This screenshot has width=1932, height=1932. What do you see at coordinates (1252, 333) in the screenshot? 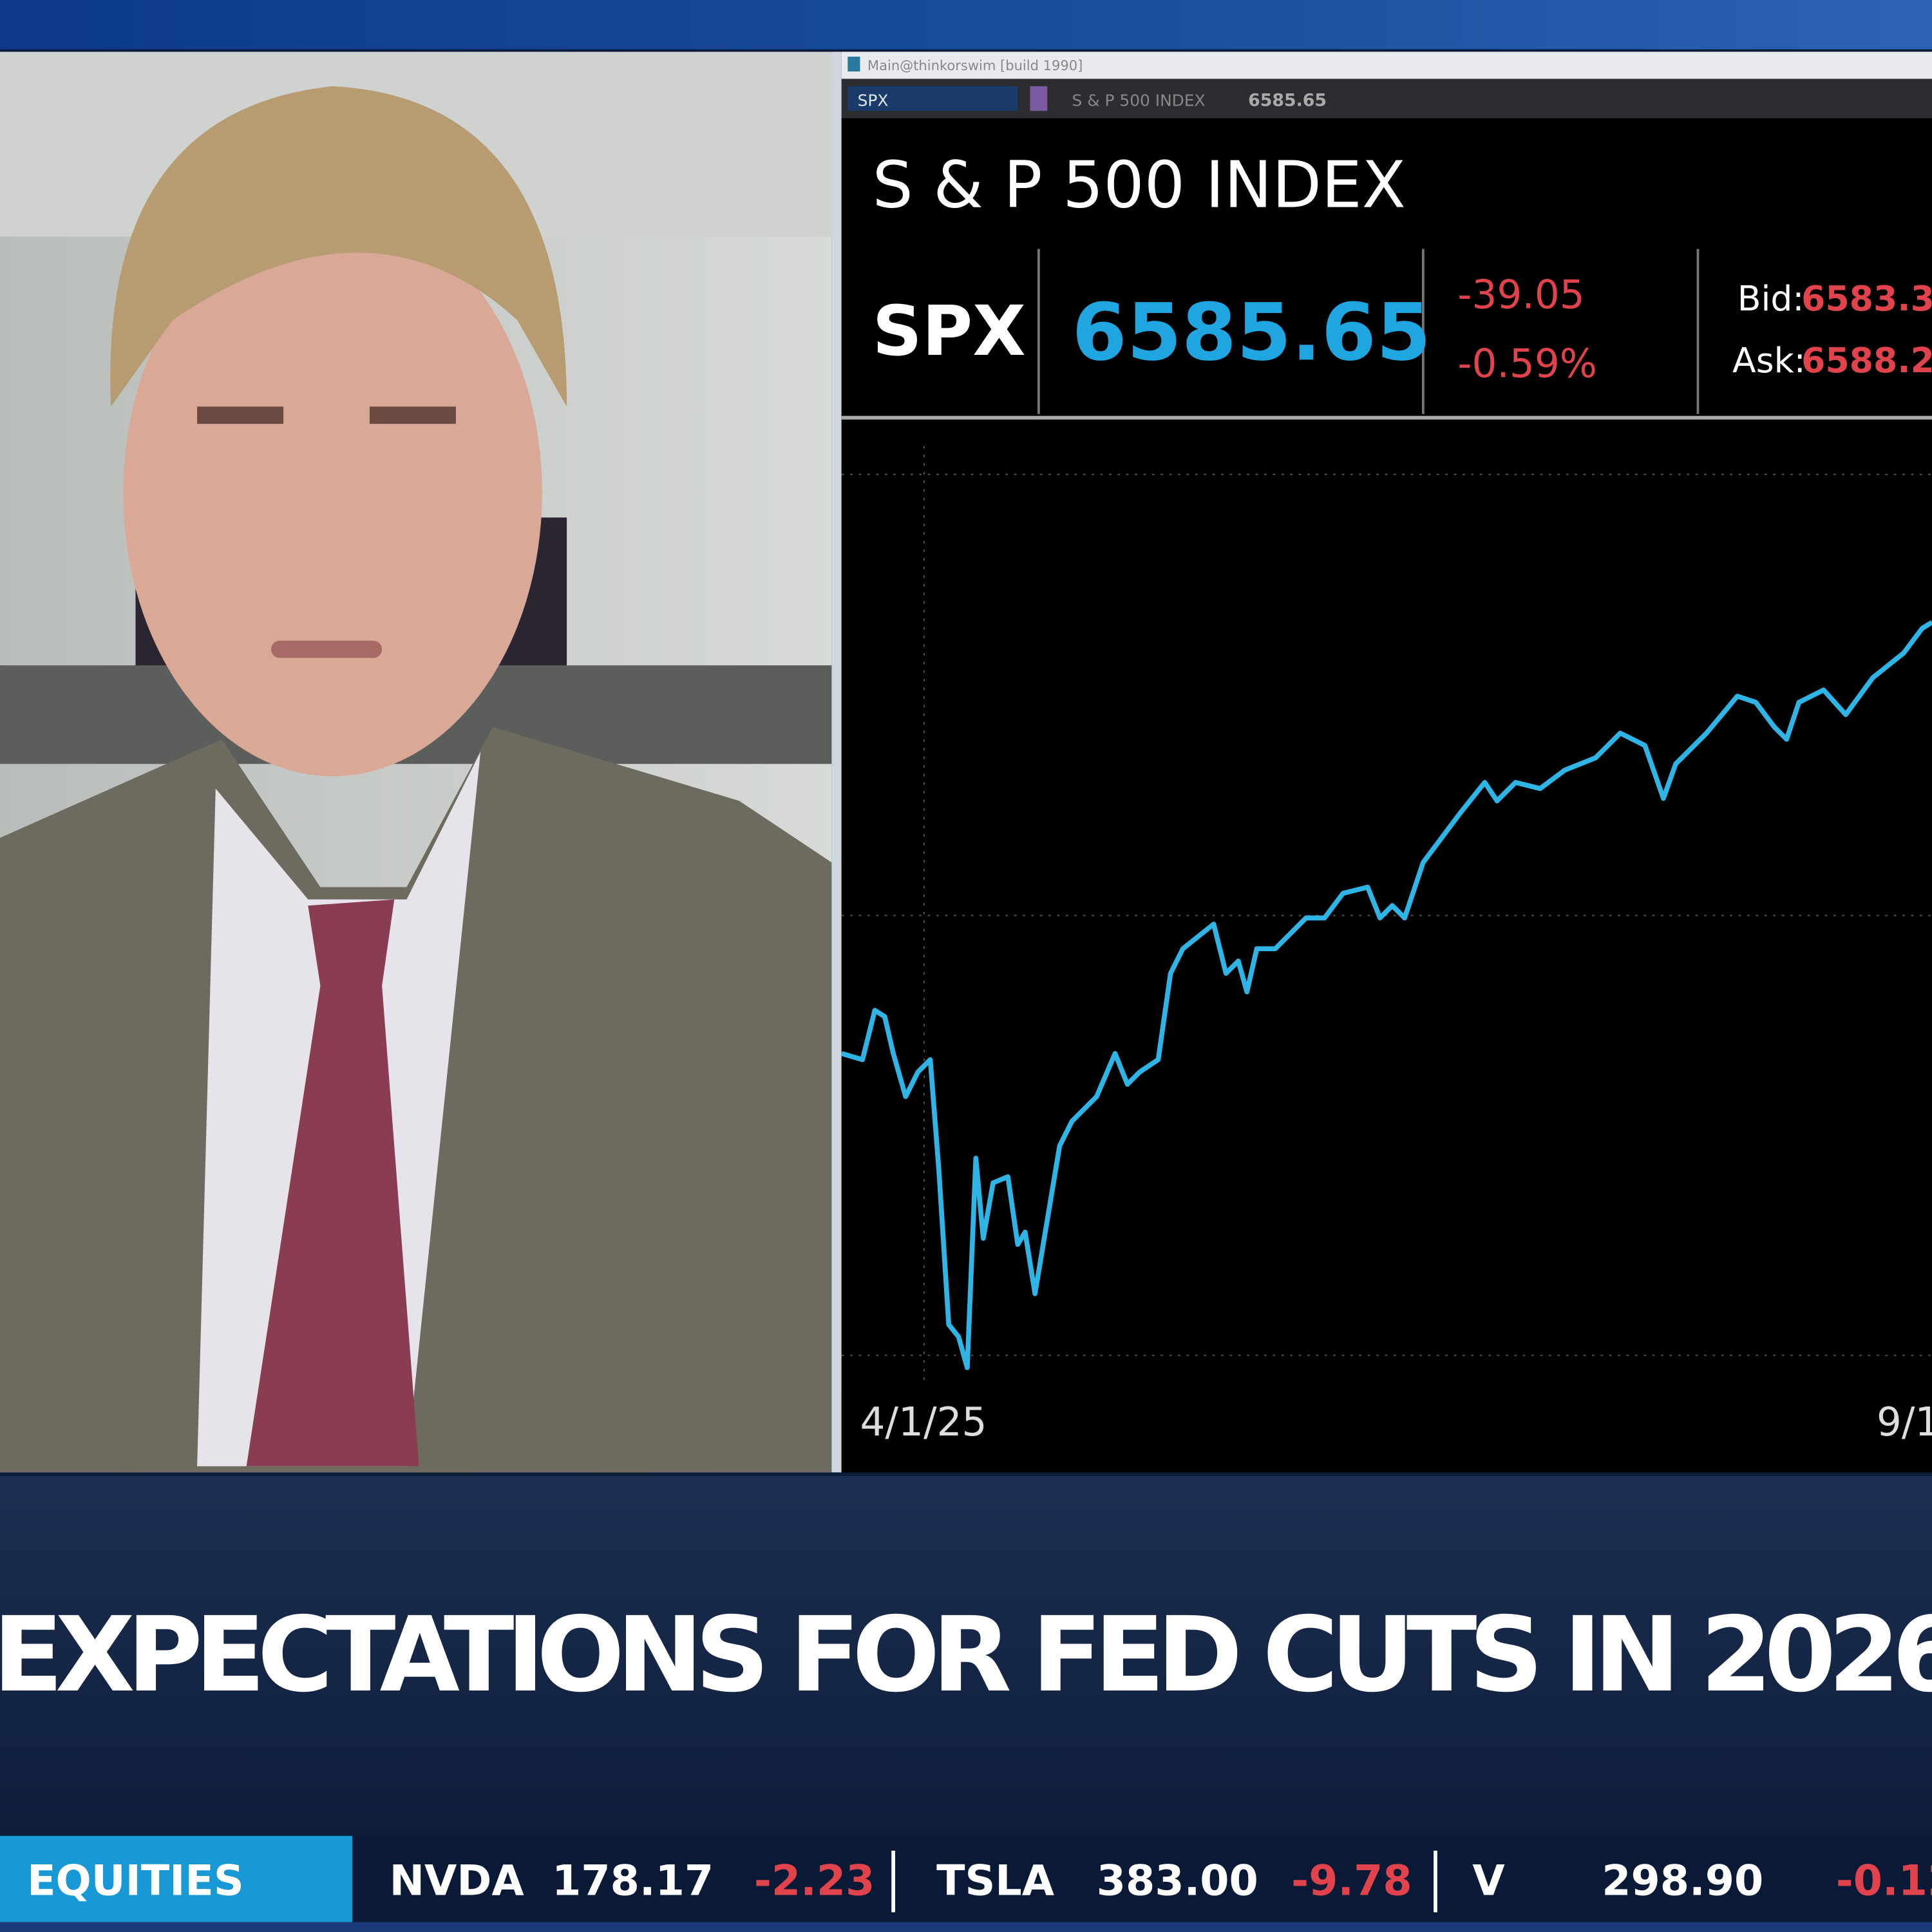
I see `quote-last: 6585.65` at bounding box center [1252, 333].